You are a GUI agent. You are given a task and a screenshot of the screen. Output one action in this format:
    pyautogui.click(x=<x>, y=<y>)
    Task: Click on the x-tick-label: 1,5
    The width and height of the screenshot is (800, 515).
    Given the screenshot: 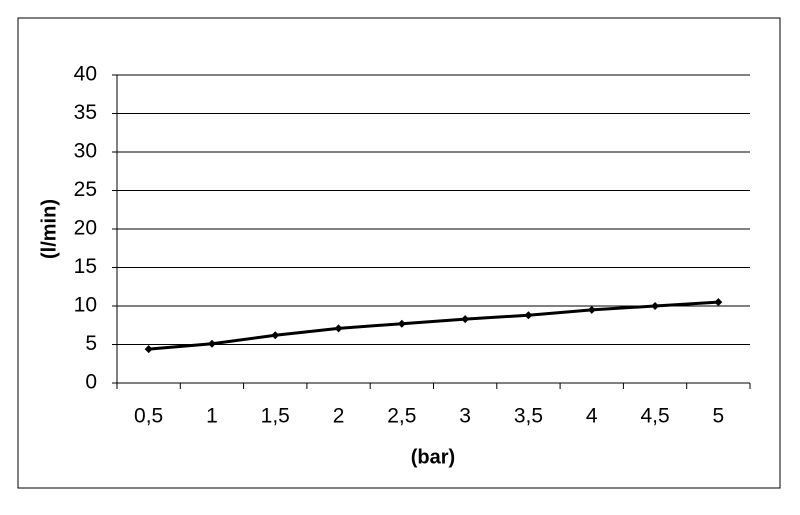 What is the action you would take?
    pyautogui.click(x=275, y=416)
    